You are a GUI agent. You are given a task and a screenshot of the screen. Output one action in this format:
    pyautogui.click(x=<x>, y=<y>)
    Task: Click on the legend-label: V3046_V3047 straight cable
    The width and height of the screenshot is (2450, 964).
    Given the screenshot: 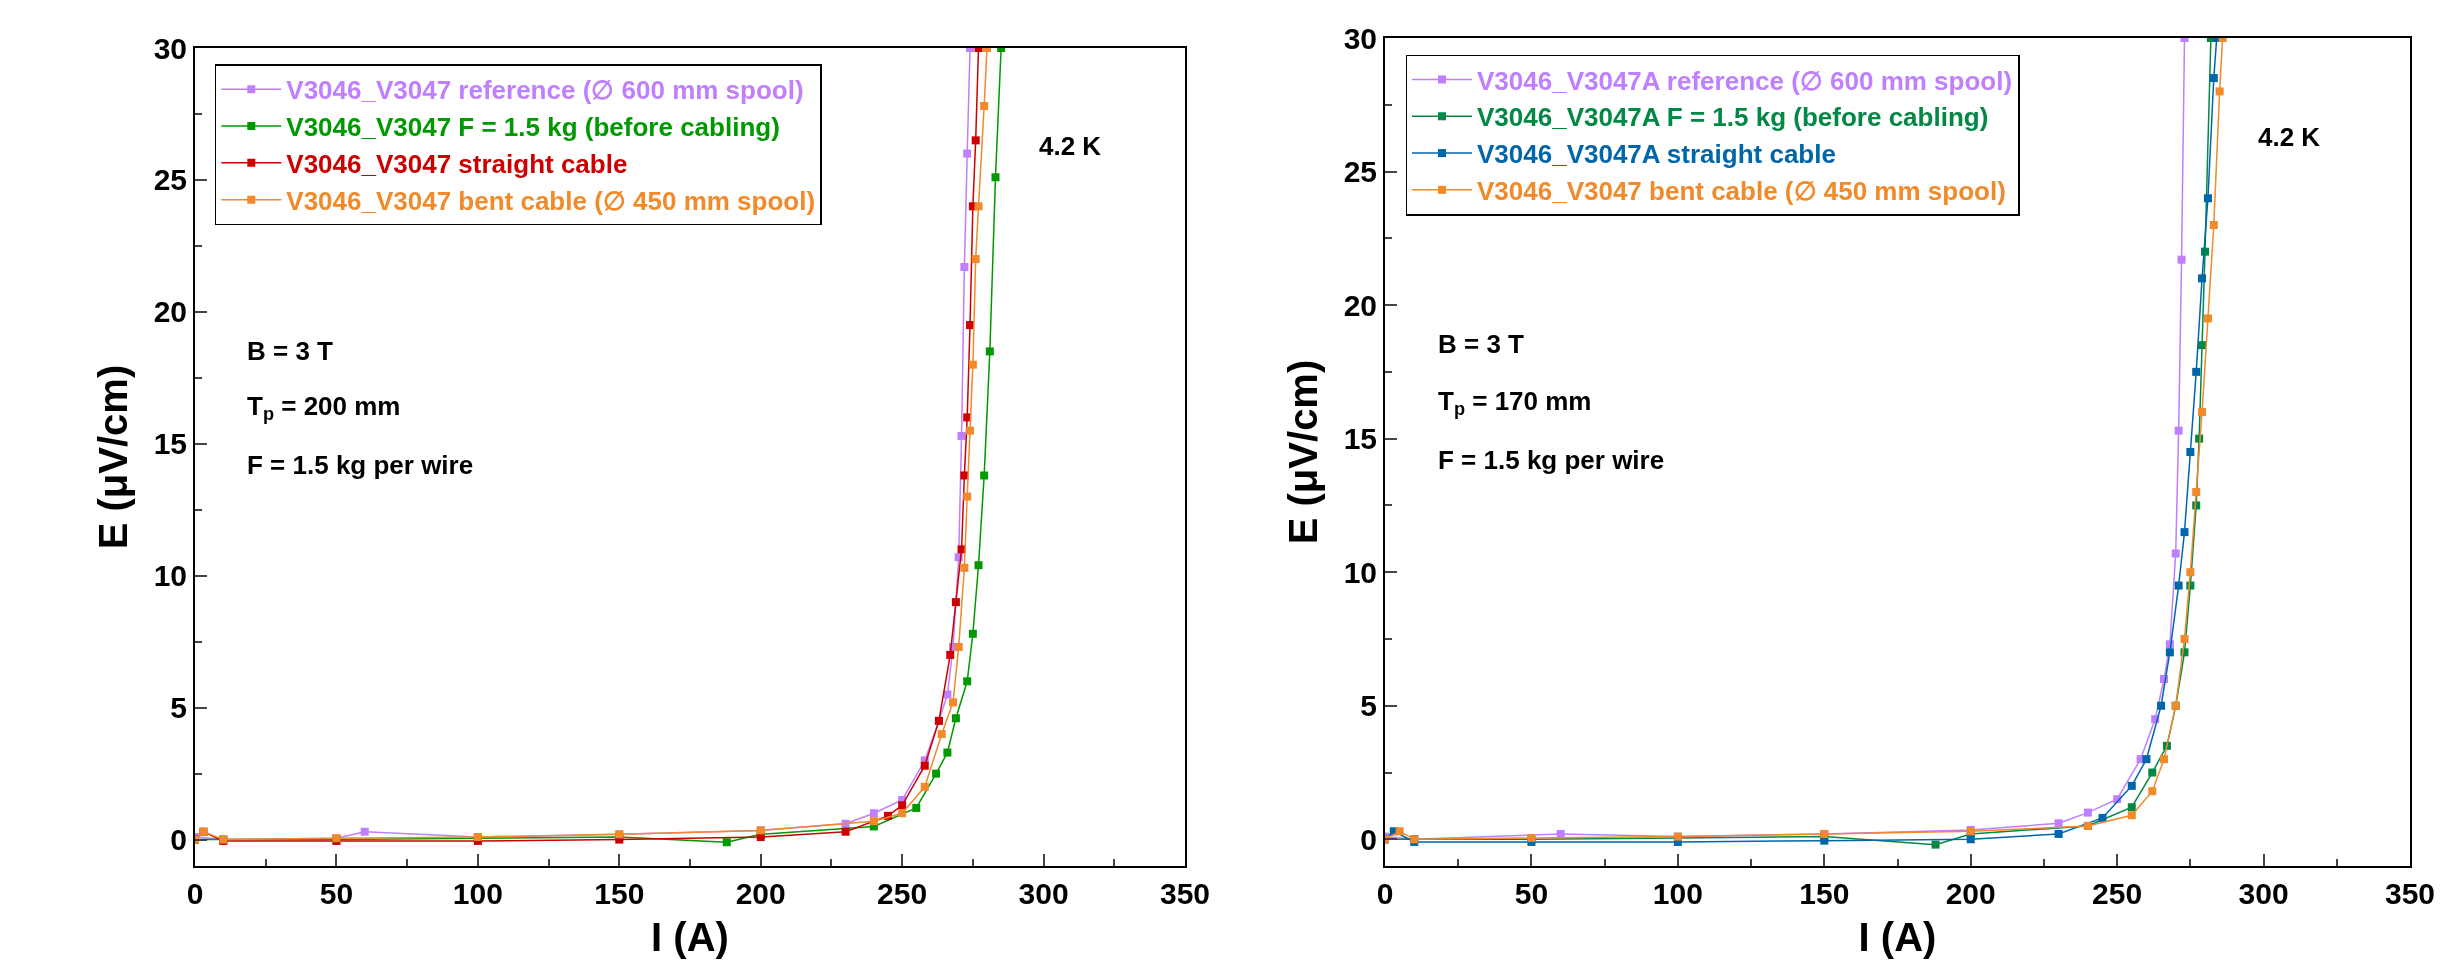 What is the action you would take?
    pyautogui.click(x=457, y=164)
    